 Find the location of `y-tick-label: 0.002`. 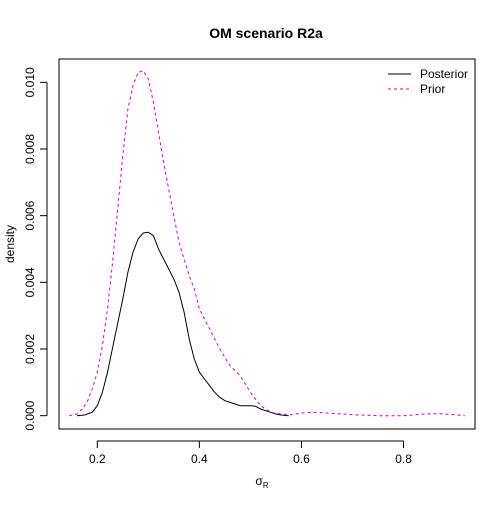

y-tick-label: 0.002 is located at coordinates (30, 349).